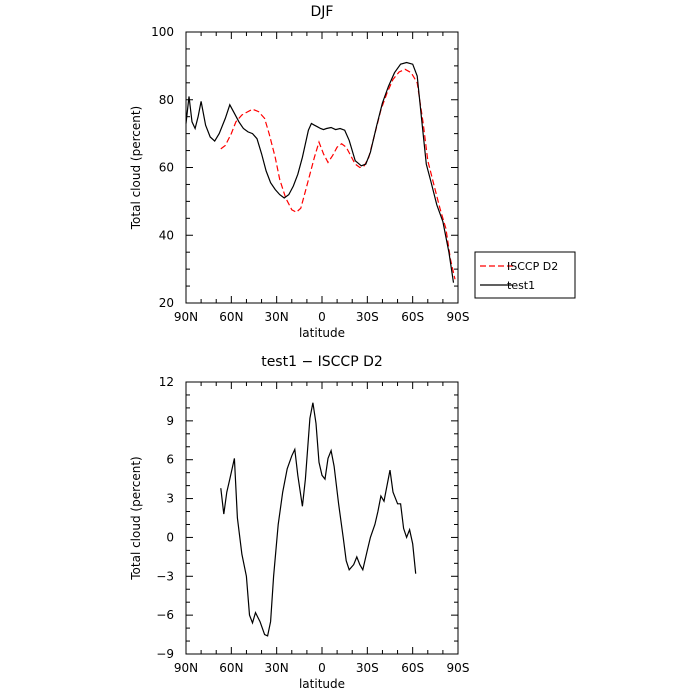 The image size is (700, 700). I want to click on chart-title-0: DJF, so click(322, 12).